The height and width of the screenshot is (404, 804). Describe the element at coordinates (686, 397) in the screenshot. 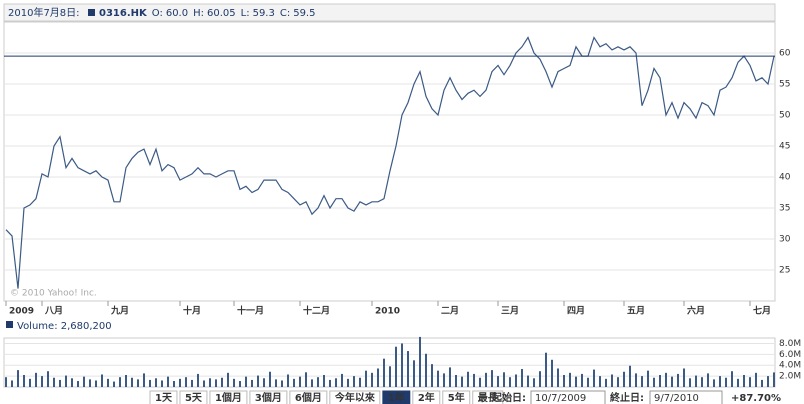

I see `end-date-input` at that location.